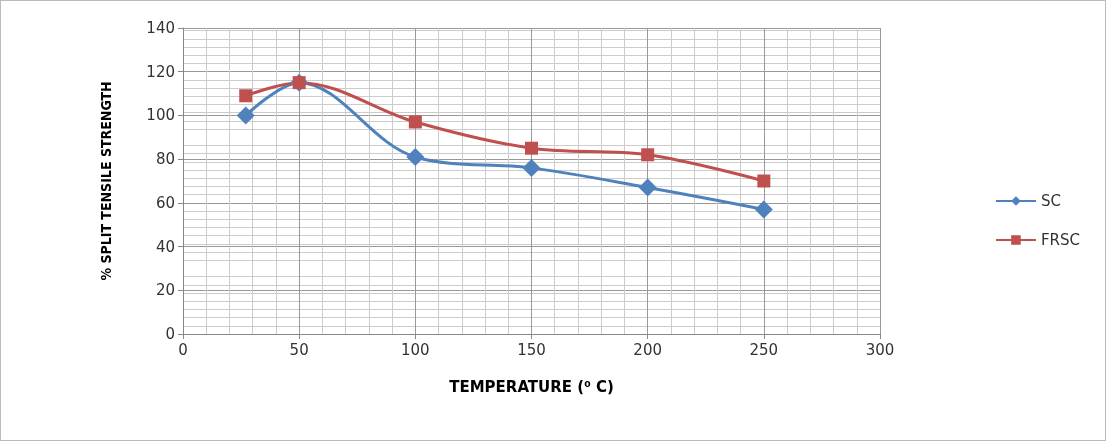  Describe the element at coordinates (160, 28) in the screenshot. I see `y-tick-label: 140` at that location.